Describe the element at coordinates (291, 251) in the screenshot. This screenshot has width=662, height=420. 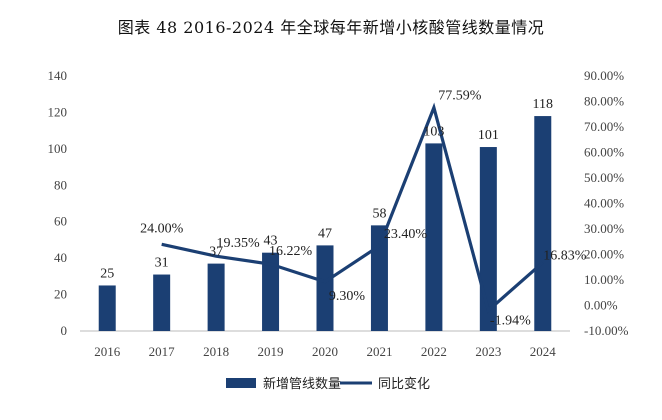
I see `line-value-label: 16.22%` at that location.